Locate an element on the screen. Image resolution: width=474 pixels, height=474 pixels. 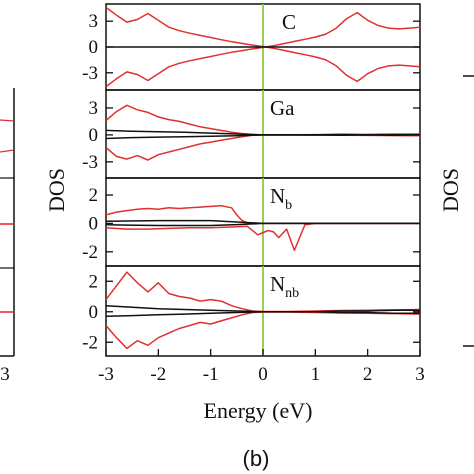
left-panel-fragment: 3 is located at coordinates (7, 236).